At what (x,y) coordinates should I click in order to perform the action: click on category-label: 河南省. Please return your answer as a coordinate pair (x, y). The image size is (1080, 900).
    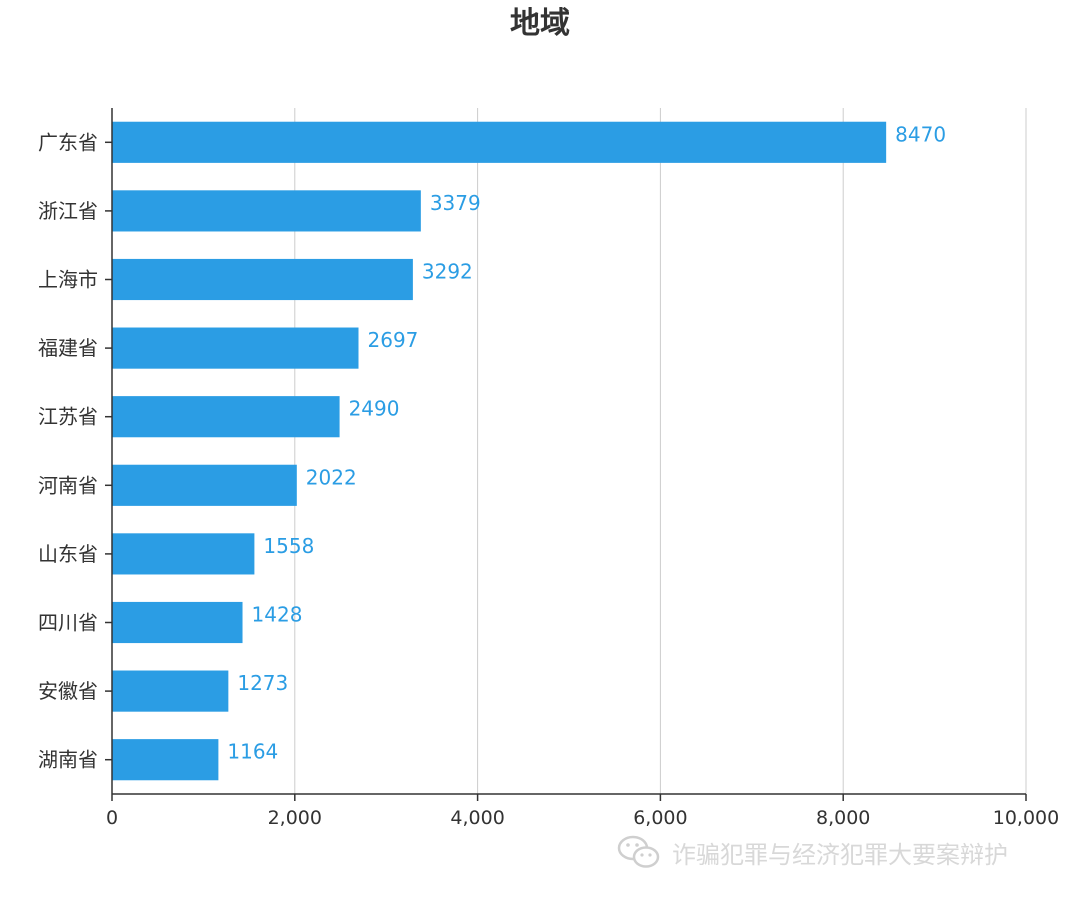
    Looking at the image, I should click on (68, 485).